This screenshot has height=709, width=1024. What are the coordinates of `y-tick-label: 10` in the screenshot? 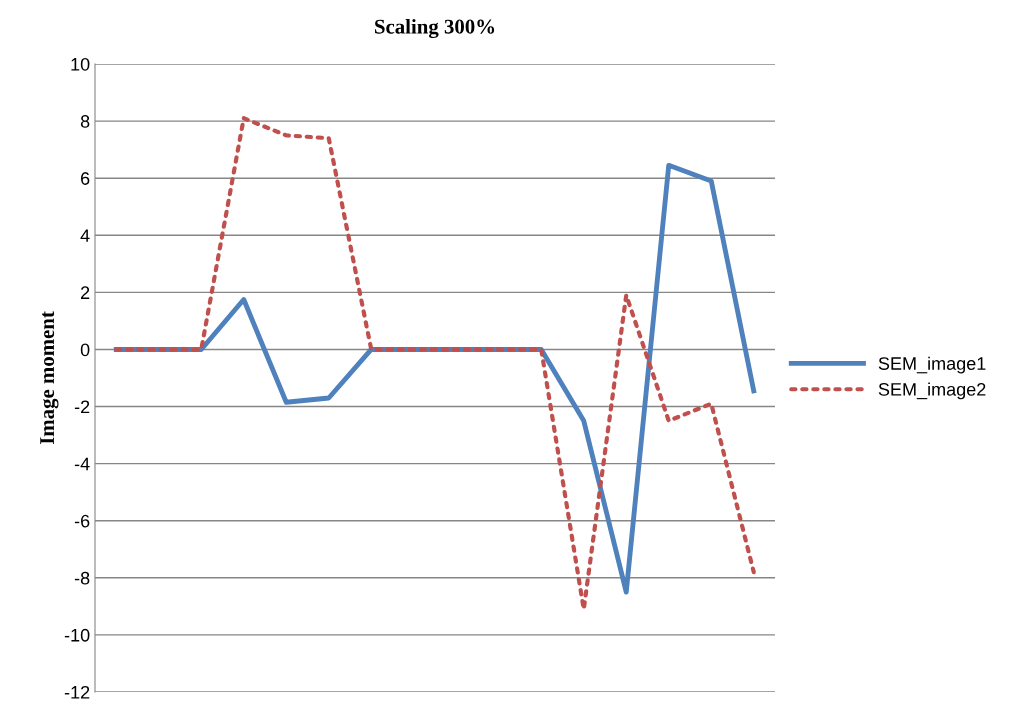 It's located at (80, 64).